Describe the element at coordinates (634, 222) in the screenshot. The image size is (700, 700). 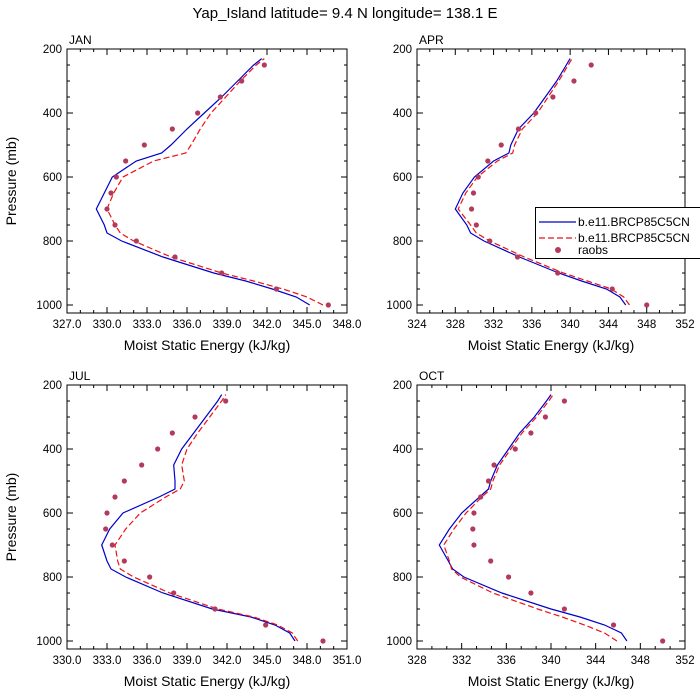
I see `legend-label-model1: b.e11.BRCP85C5CN` at that location.